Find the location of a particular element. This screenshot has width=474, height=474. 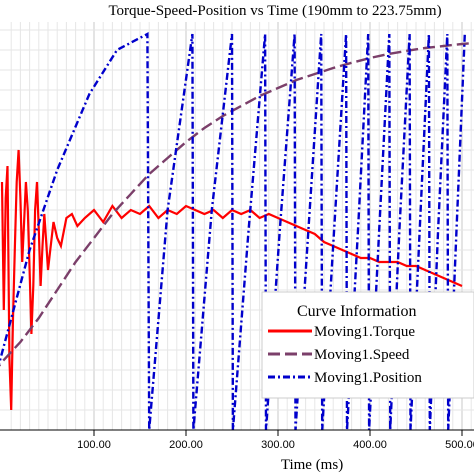

x-tick-label: 300.00 is located at coordinates (278, 445).